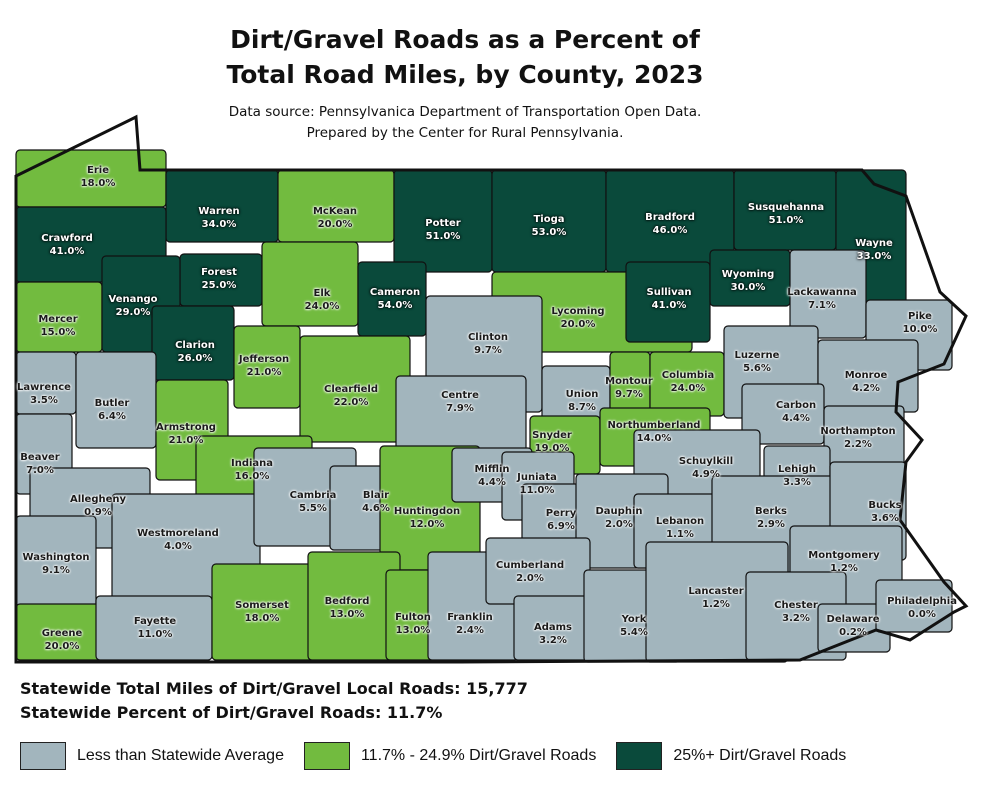 This screenshot has width=982, height=796. What do you see at coordinates (750, 278) in the screenshot?
I see `county-wyoming` at bounding box center [750, 278].